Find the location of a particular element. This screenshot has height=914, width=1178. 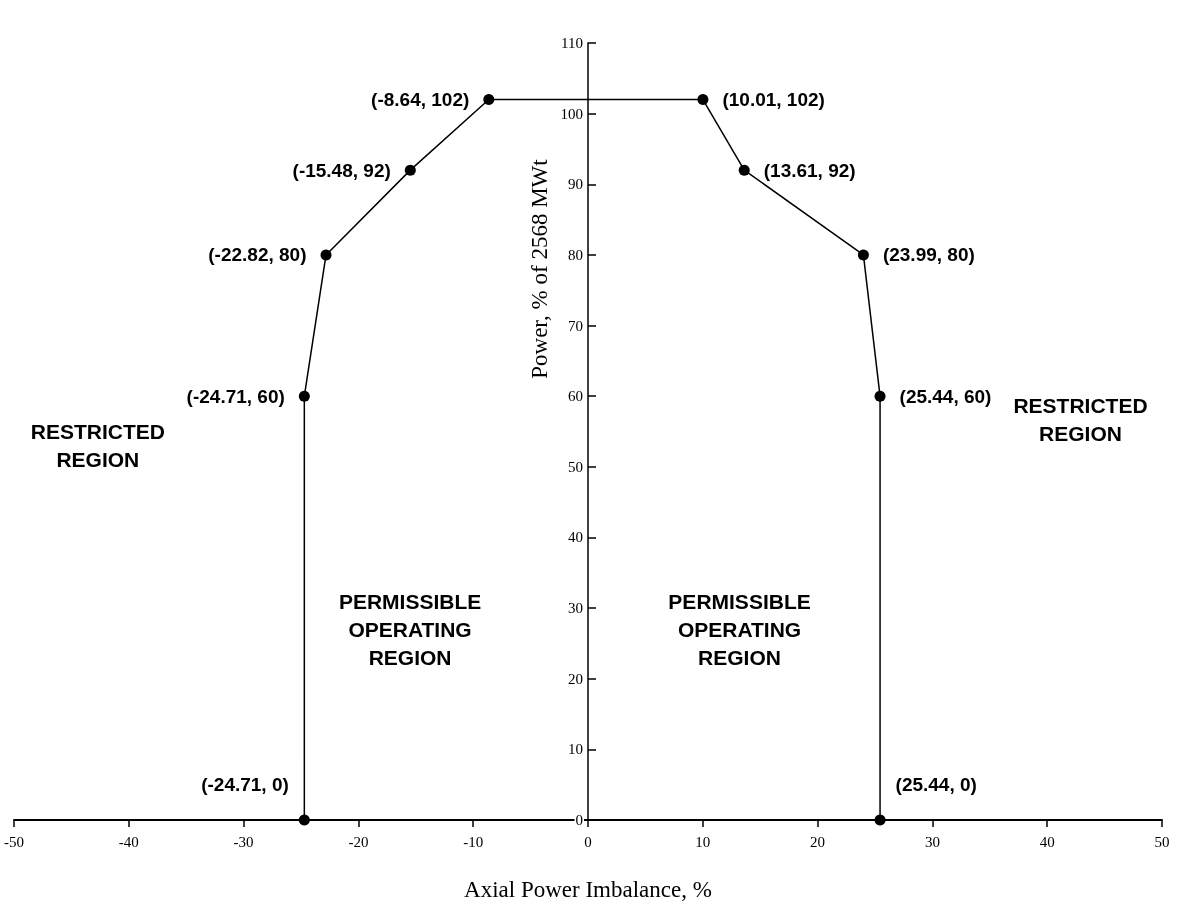

y-tick-label: 0 is located at coordinates (579, 820).